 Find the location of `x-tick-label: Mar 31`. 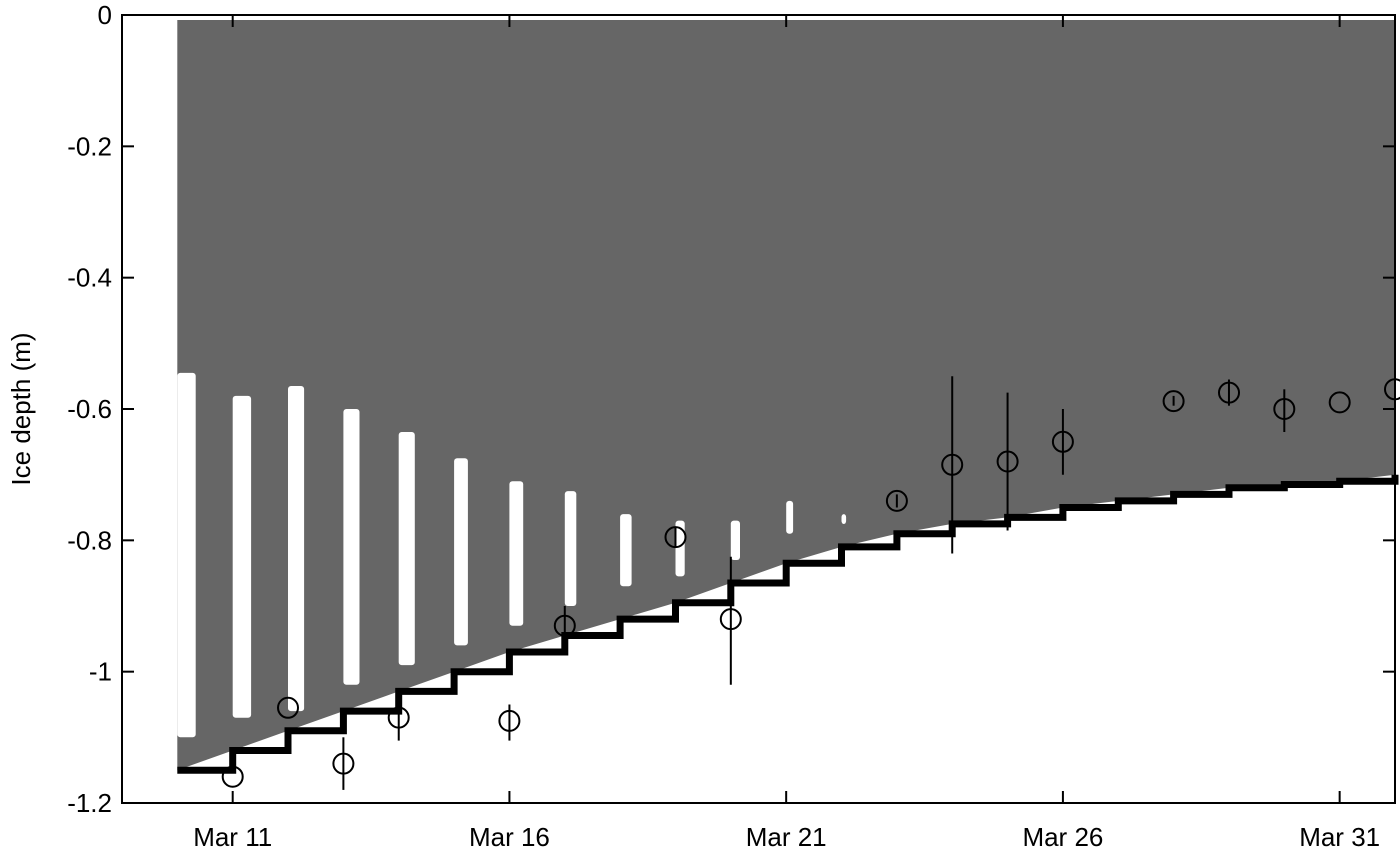

x-tick-label: Mar 31 is located at coordinates (1339, 837).